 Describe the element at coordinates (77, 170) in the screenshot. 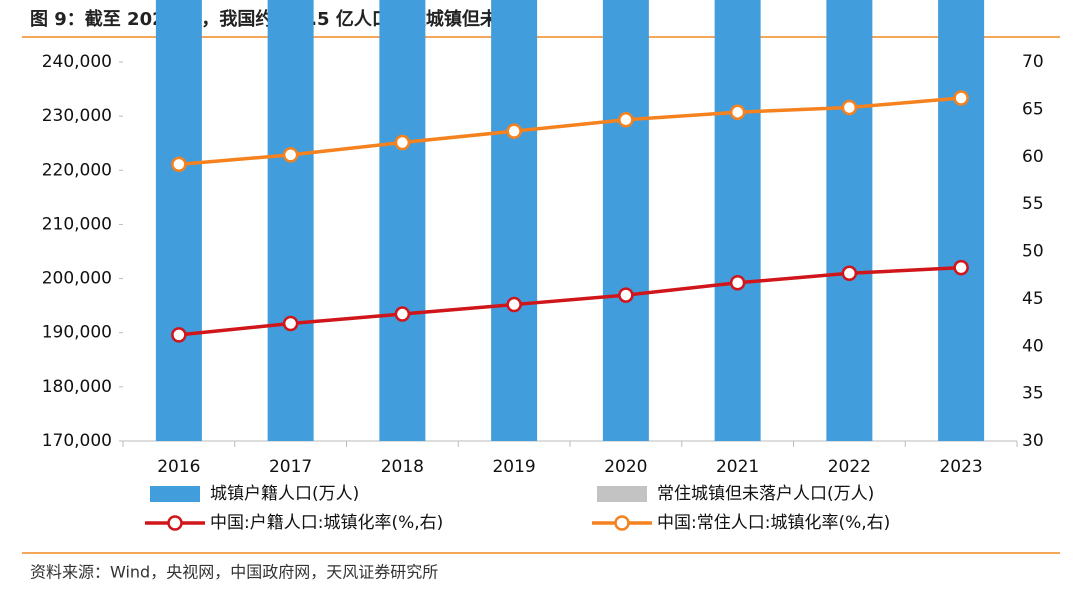

I see `y-tick-label: 220,000` at that location.